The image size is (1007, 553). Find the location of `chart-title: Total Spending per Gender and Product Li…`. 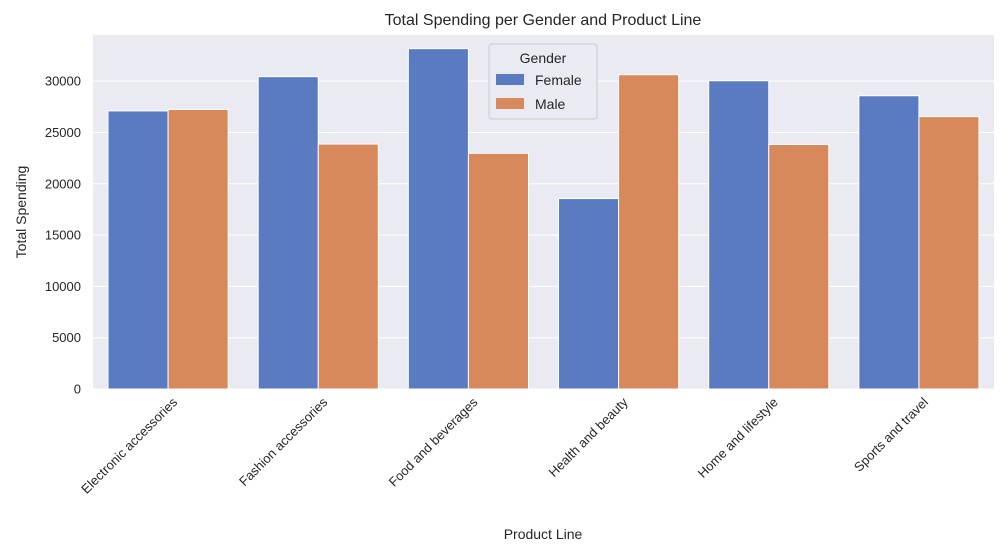

chart-title: Total Spending per Gender and Product Li… is located at coordinates (543, 20).